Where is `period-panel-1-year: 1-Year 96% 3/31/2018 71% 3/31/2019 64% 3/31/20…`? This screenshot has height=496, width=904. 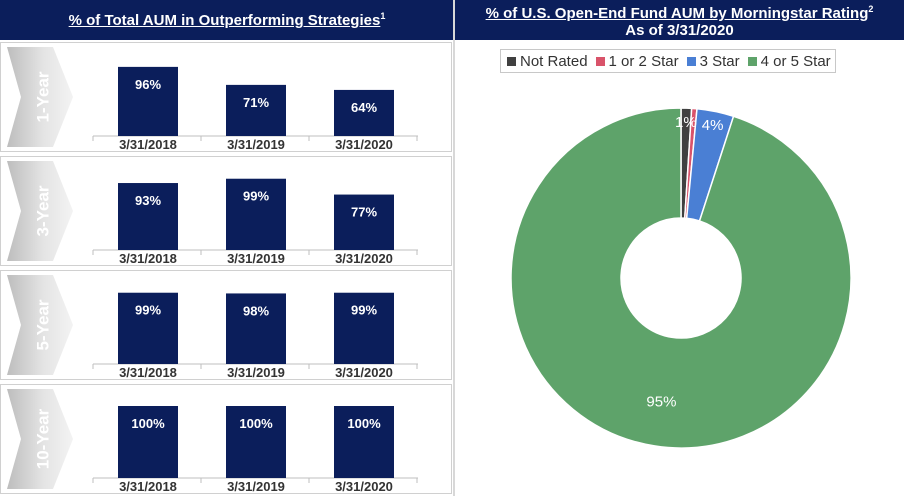
period-panel-1-year: 1-Year 96% 3/31/2018 71% 3/31/2019 64% 3/31/20… is located at coordinates (226, 97).